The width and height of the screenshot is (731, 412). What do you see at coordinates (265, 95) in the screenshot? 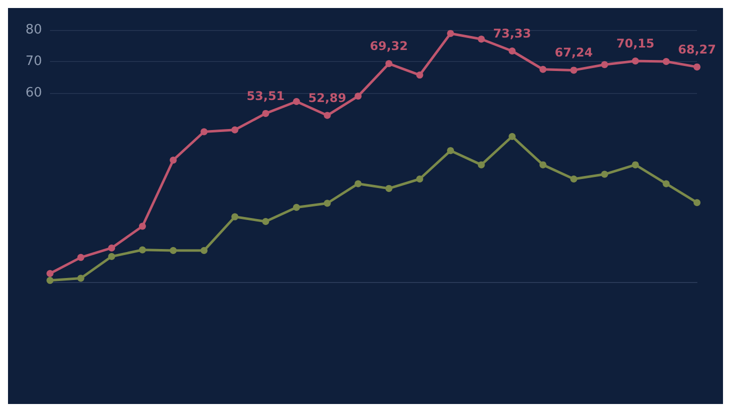
I see `data-label: 53,51` at bounding box center [265, 95].